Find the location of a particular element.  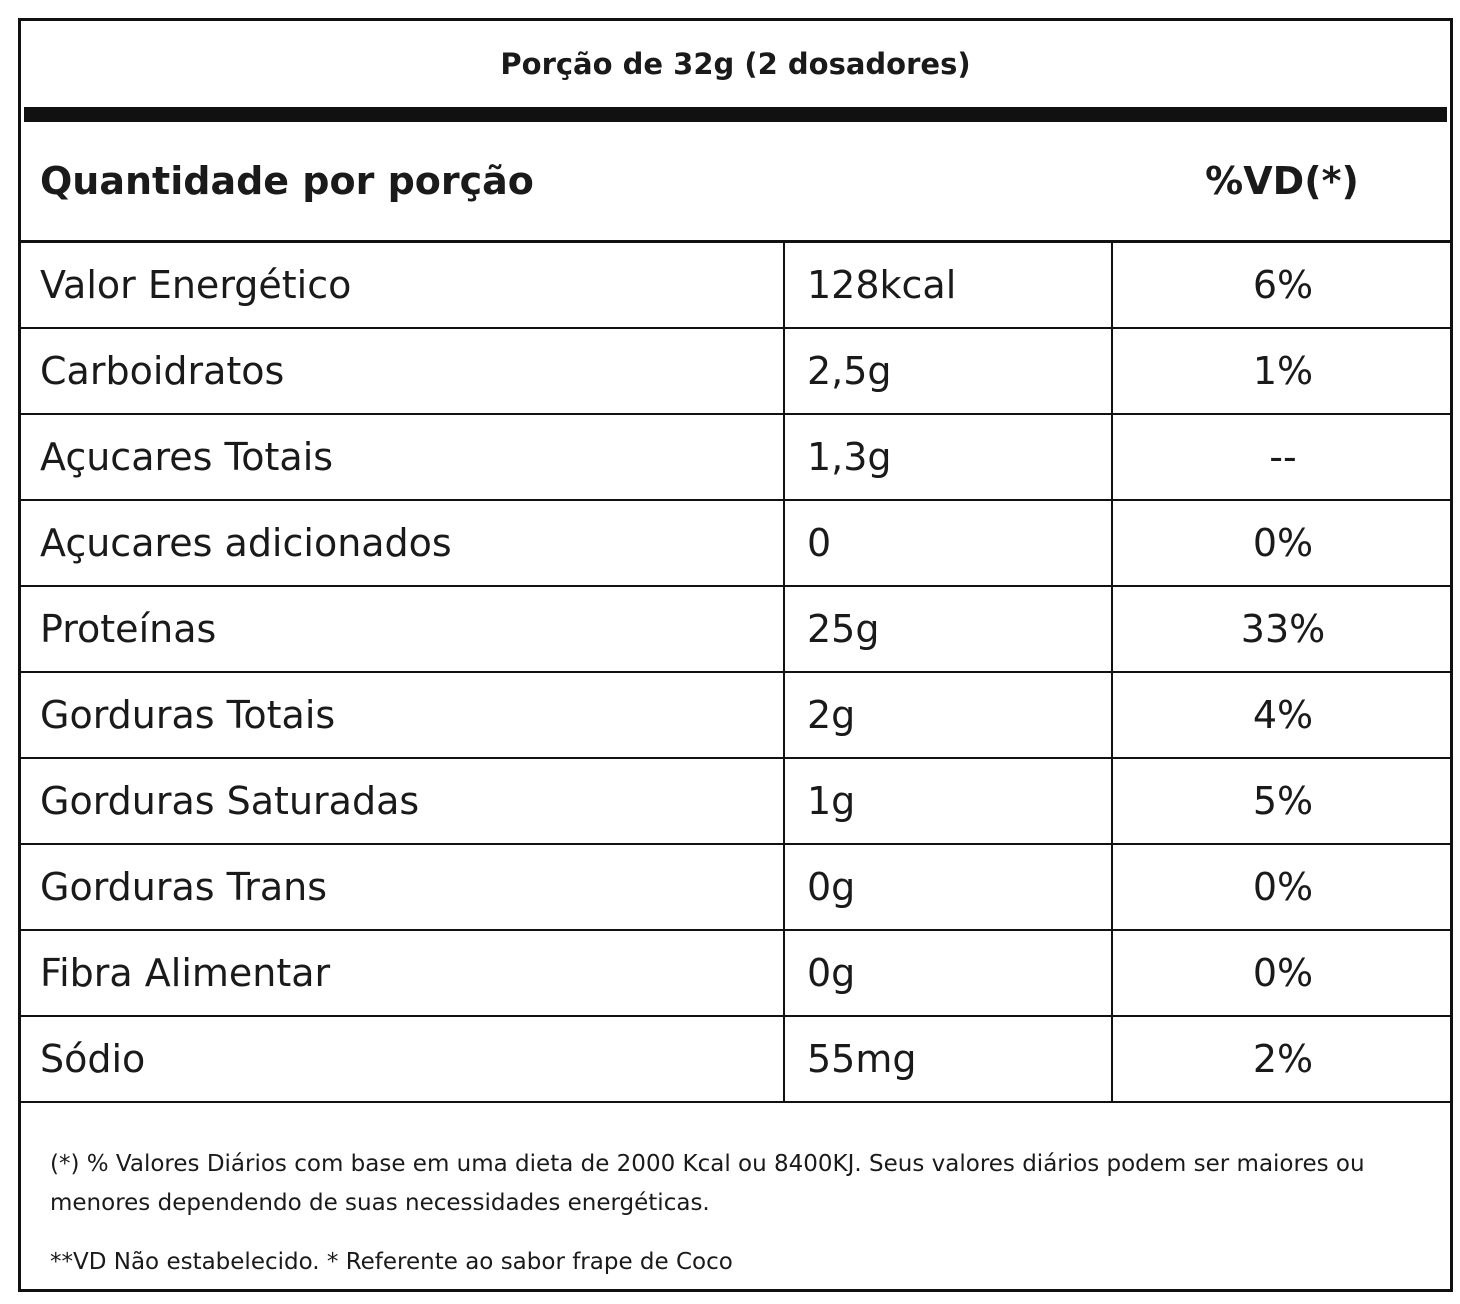

nutrient-daily-value: 5% is located at coordinates (1282, 801).